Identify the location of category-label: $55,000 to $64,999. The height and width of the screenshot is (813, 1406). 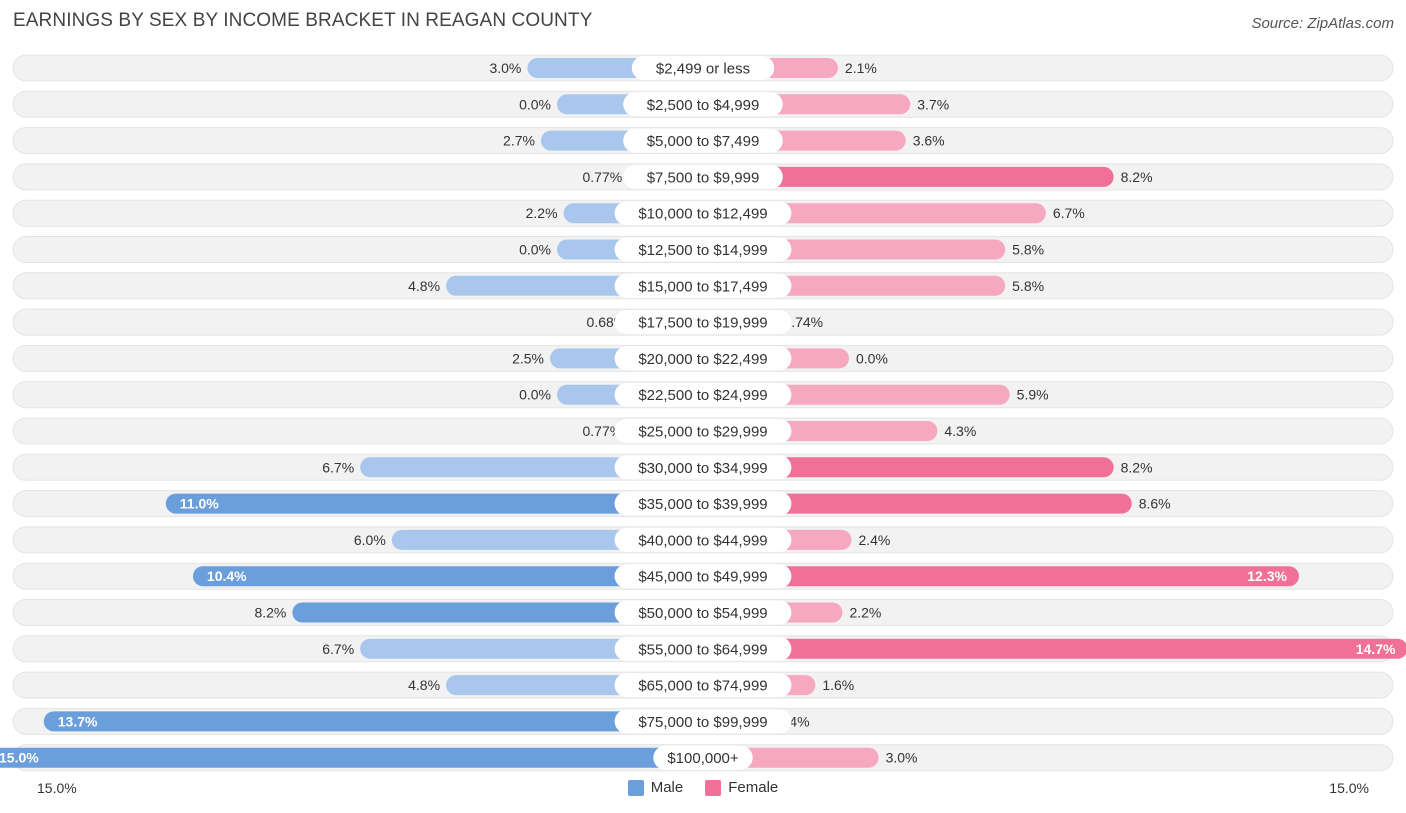
(702, 649).